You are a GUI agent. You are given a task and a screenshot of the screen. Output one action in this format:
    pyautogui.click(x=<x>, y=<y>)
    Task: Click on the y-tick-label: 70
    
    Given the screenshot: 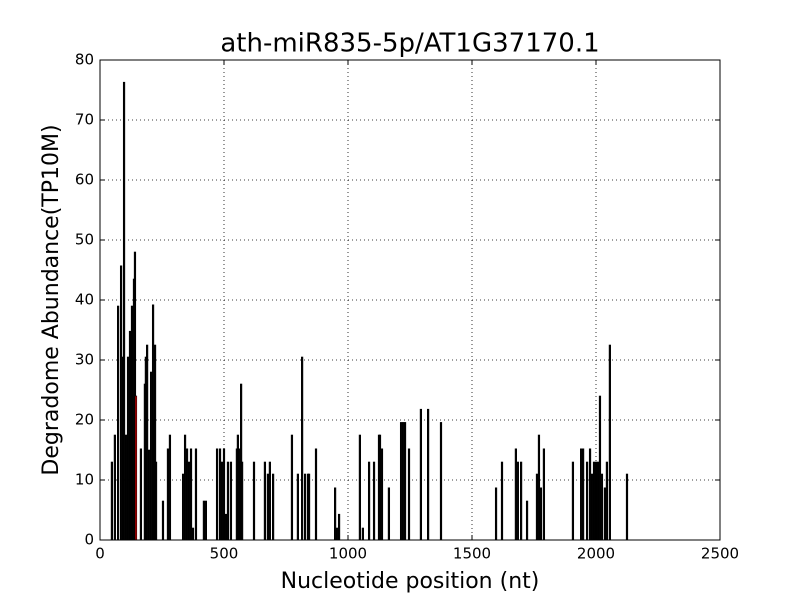 What is the action you would take?
    pyautogui.click(x=84, y=120)
    